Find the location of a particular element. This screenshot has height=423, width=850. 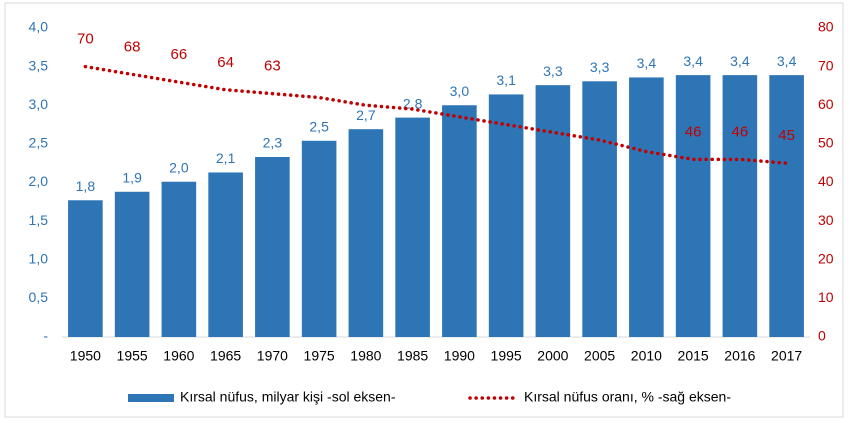

y2-tick-label: 20 is located at coordinates (826, 258).